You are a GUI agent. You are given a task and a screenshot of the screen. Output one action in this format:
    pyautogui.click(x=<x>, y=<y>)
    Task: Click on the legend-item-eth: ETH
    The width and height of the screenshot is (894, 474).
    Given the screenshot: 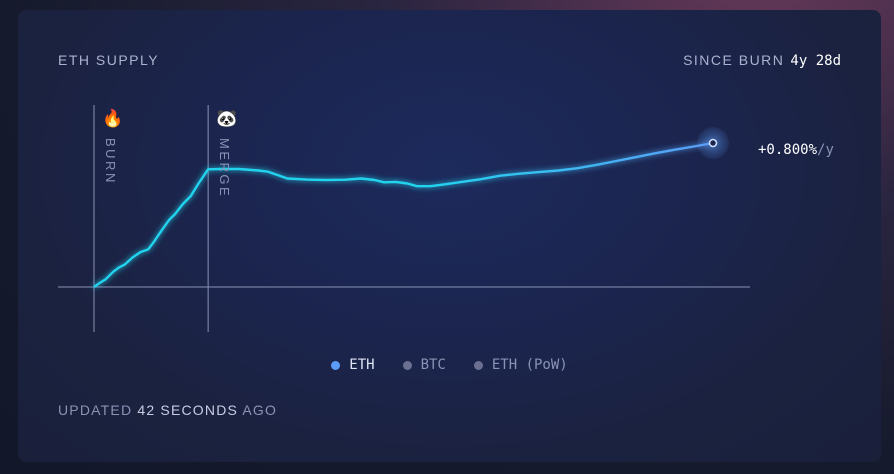 What is the action you would take?
    pyautogui.click(x=353, y=365)
    